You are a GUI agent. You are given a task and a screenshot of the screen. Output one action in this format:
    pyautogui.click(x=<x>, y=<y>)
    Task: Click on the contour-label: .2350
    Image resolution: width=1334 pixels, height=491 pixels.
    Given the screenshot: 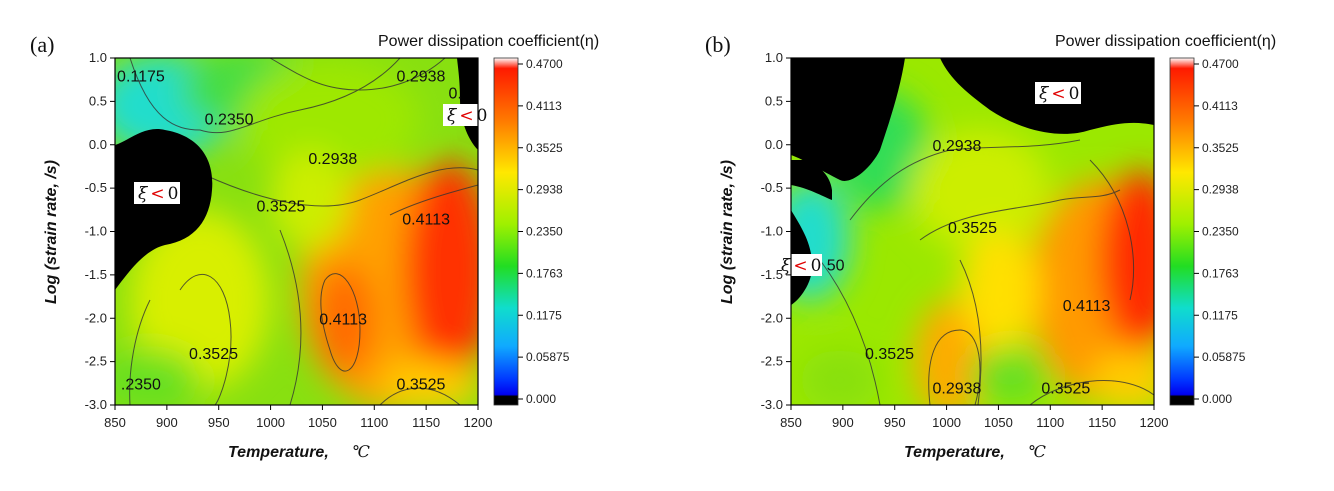 What is the action you would take?
    pyautogui.click(x=141, y=384)
    